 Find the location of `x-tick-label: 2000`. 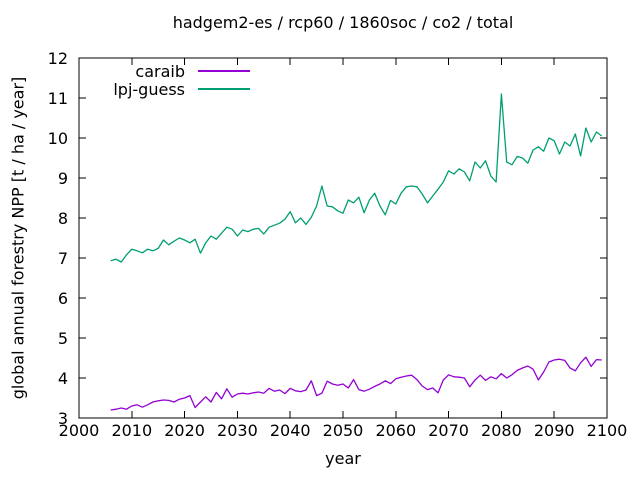

x-tick-label: 2000 is located at coordinates (79, 430).